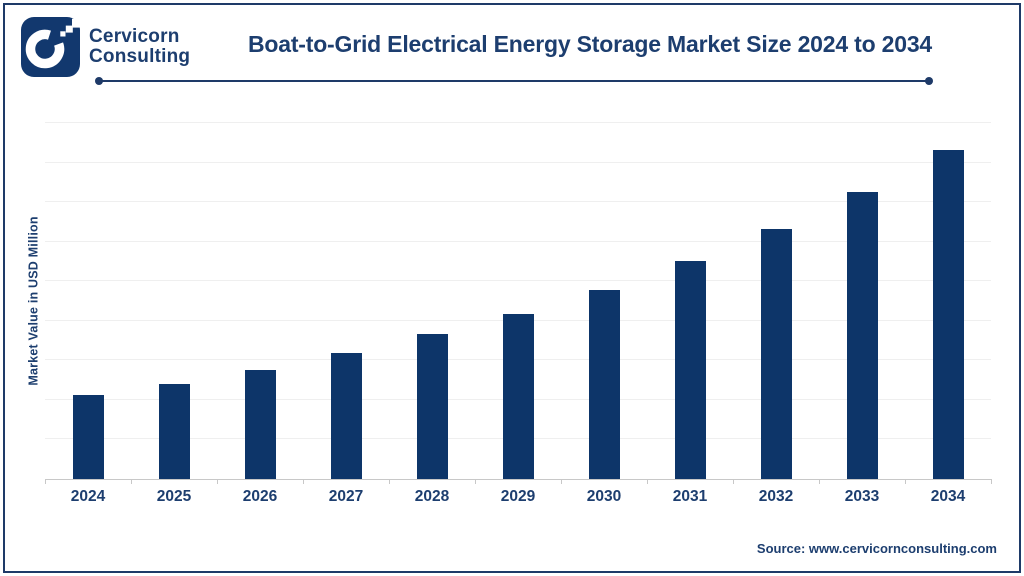 The image size is (1024, 576). What do you see at coordinates (518, 479) in the screenshot?
I see `x-axis-line` at bounding box center [518, 479].